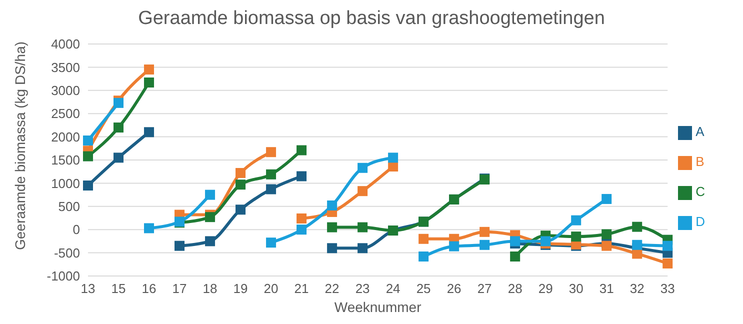 The width and height of the screenshot is (743, 324). What do you see at coordinates (179, 288) in the screenshot?
I see `x-tick-label: 17` at bounding box center [179, 288].